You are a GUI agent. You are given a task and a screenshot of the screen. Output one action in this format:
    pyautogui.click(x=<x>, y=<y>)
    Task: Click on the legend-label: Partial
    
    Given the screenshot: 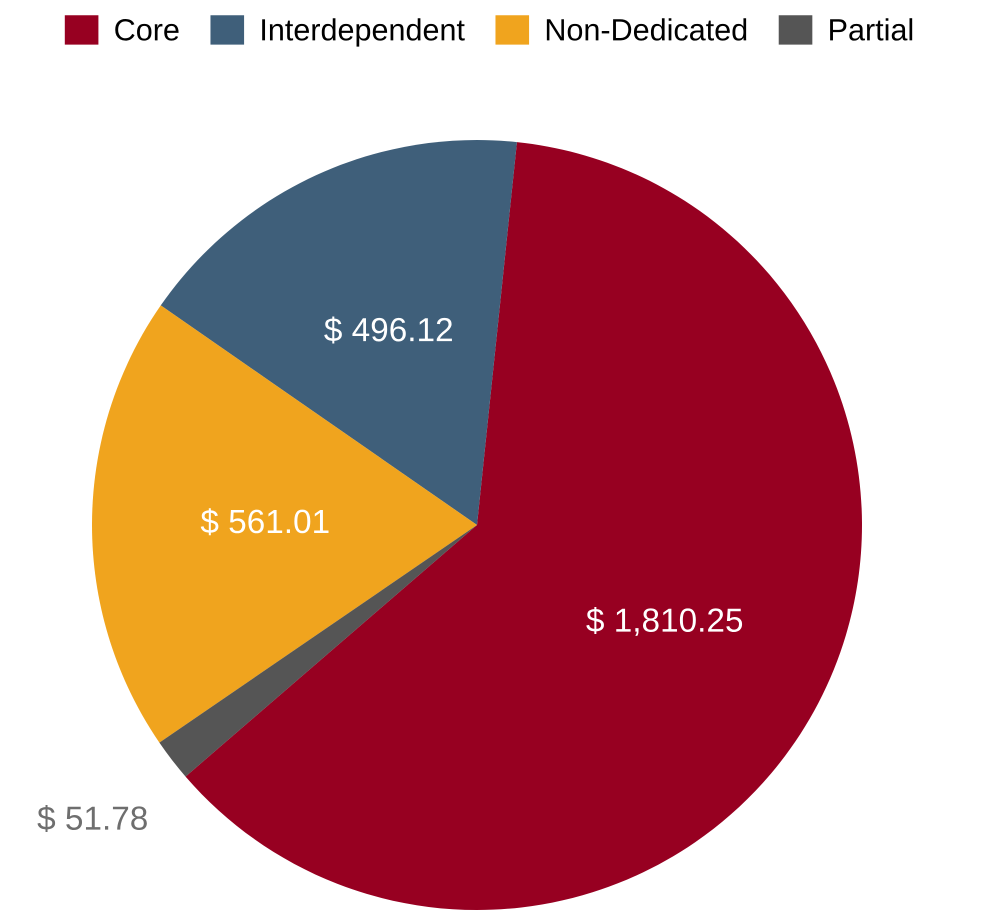 What is the action you would take?
    pyautogui.click(x=871, y=29)
    